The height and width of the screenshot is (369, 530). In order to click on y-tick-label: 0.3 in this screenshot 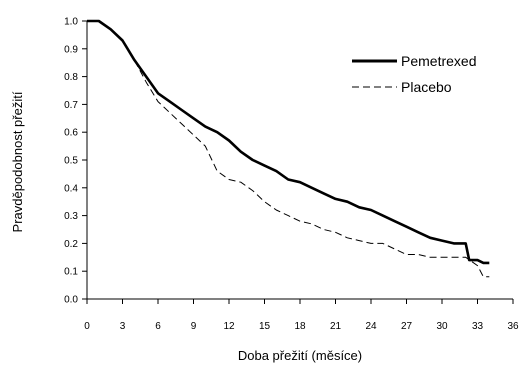, I will do `click(71, 216)`.